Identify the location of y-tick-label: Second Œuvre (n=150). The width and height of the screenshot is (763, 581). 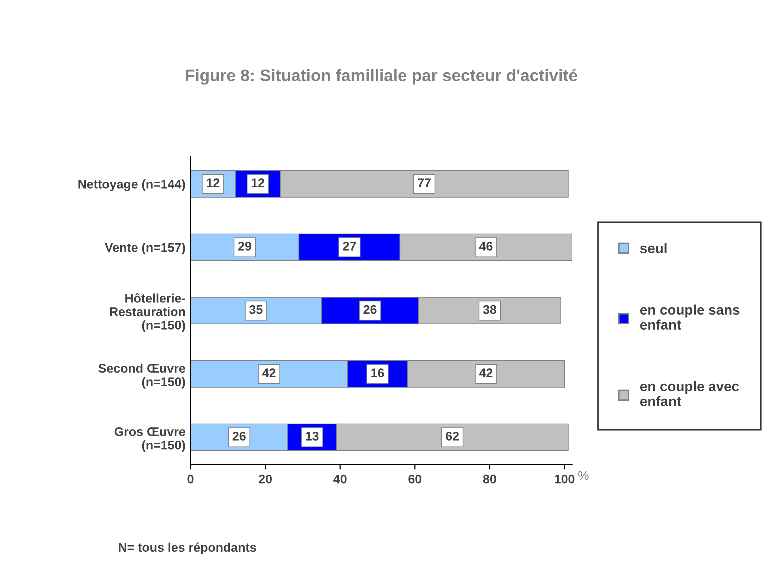
(142, 376).